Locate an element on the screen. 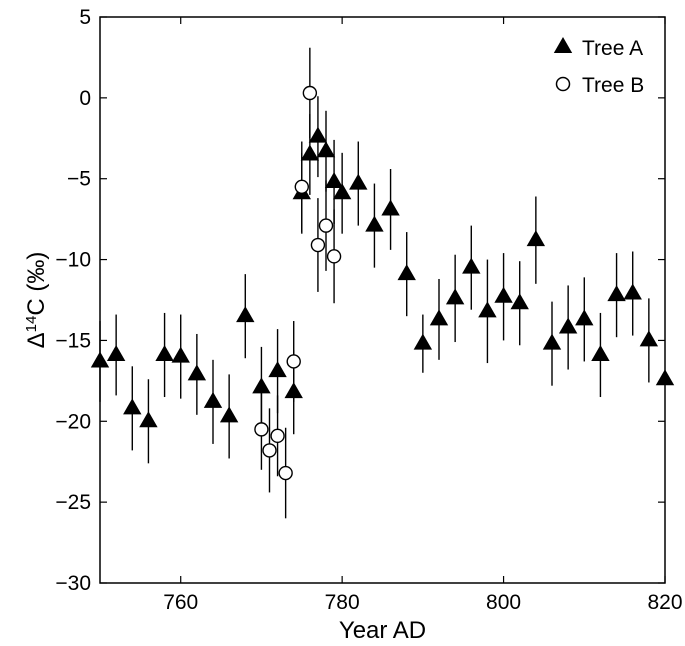 Image resolution: width=685 pixels, height=646 pixels. x-axis-title: Year AD is located at coordinates (382, 630).